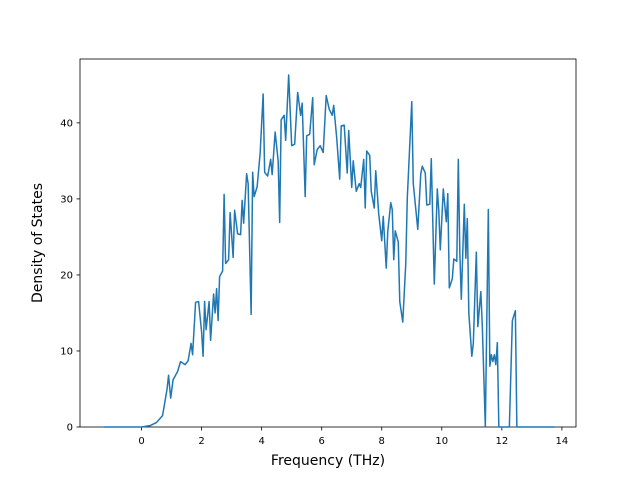 The height and width of the screenshot is (480, 640). Describe the element at coordinates (66, 199) in the screenshot. I see `y-tick-label: 30` at that location.